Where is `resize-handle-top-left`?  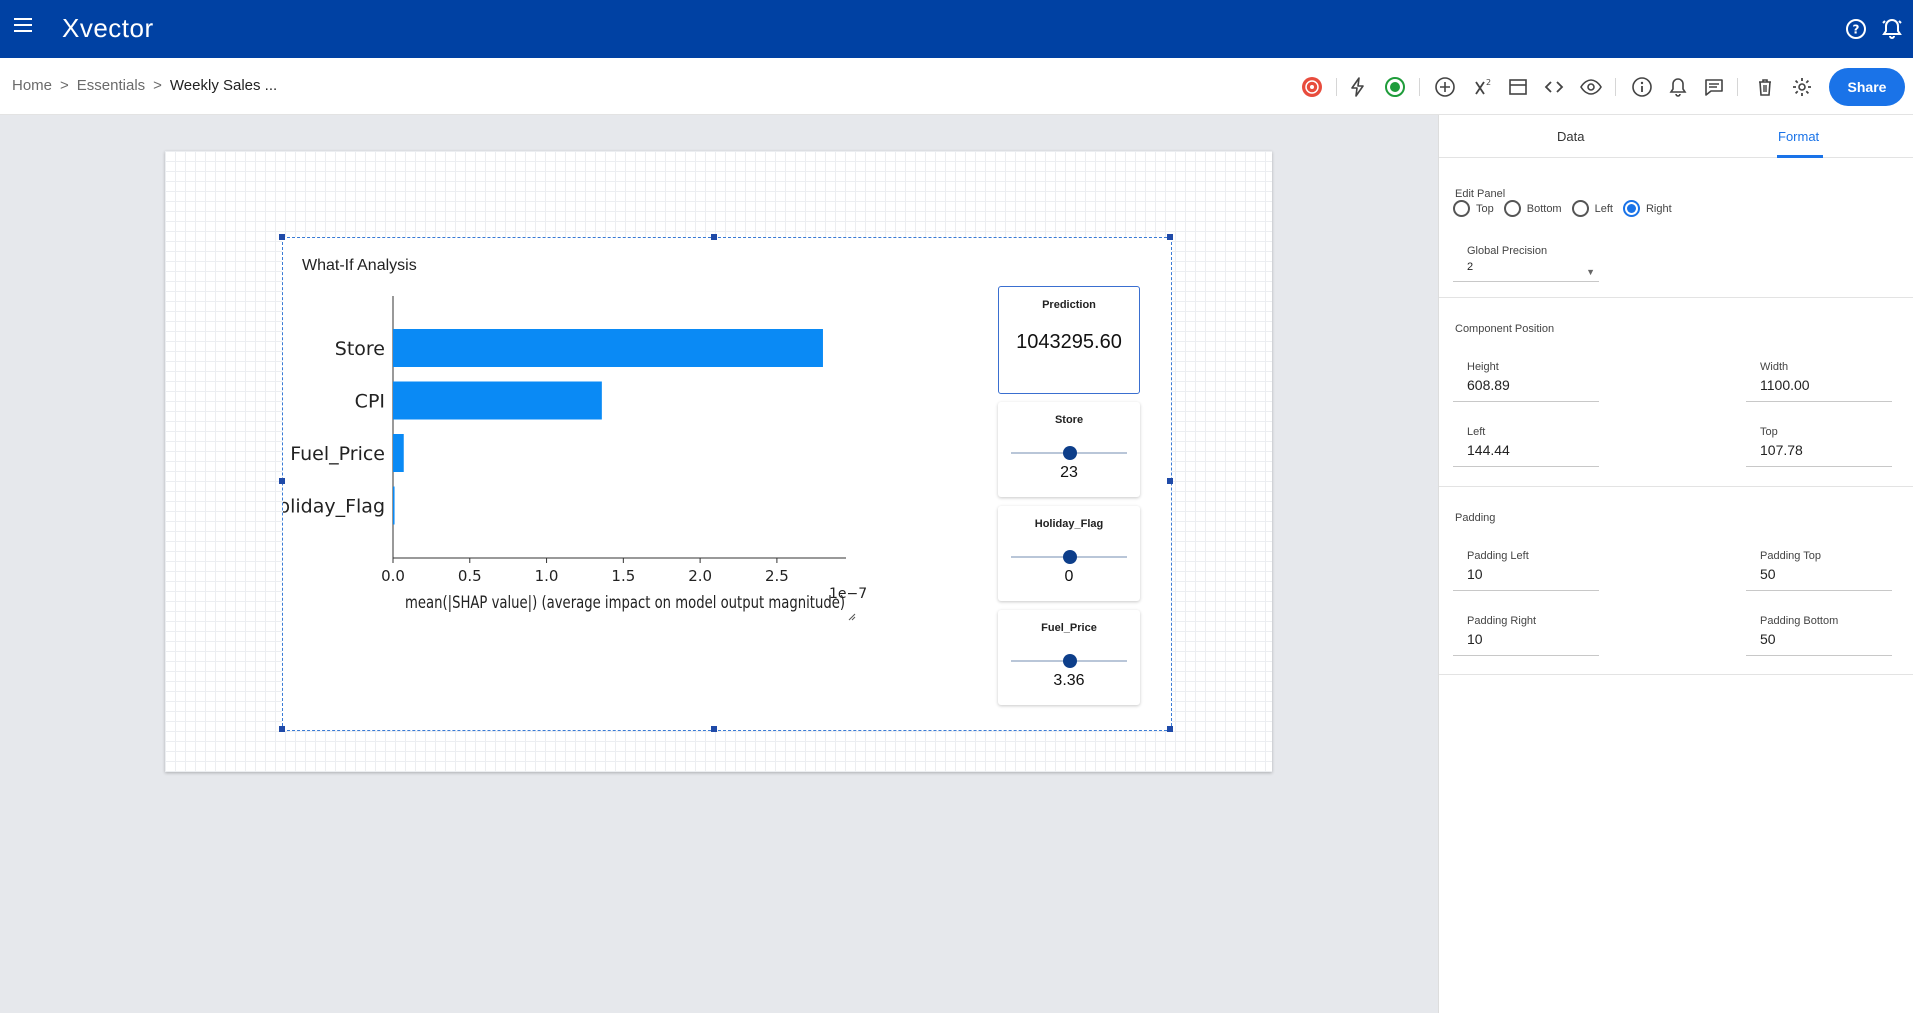
resize-handle-top-left is located at coordinates (282, 237).